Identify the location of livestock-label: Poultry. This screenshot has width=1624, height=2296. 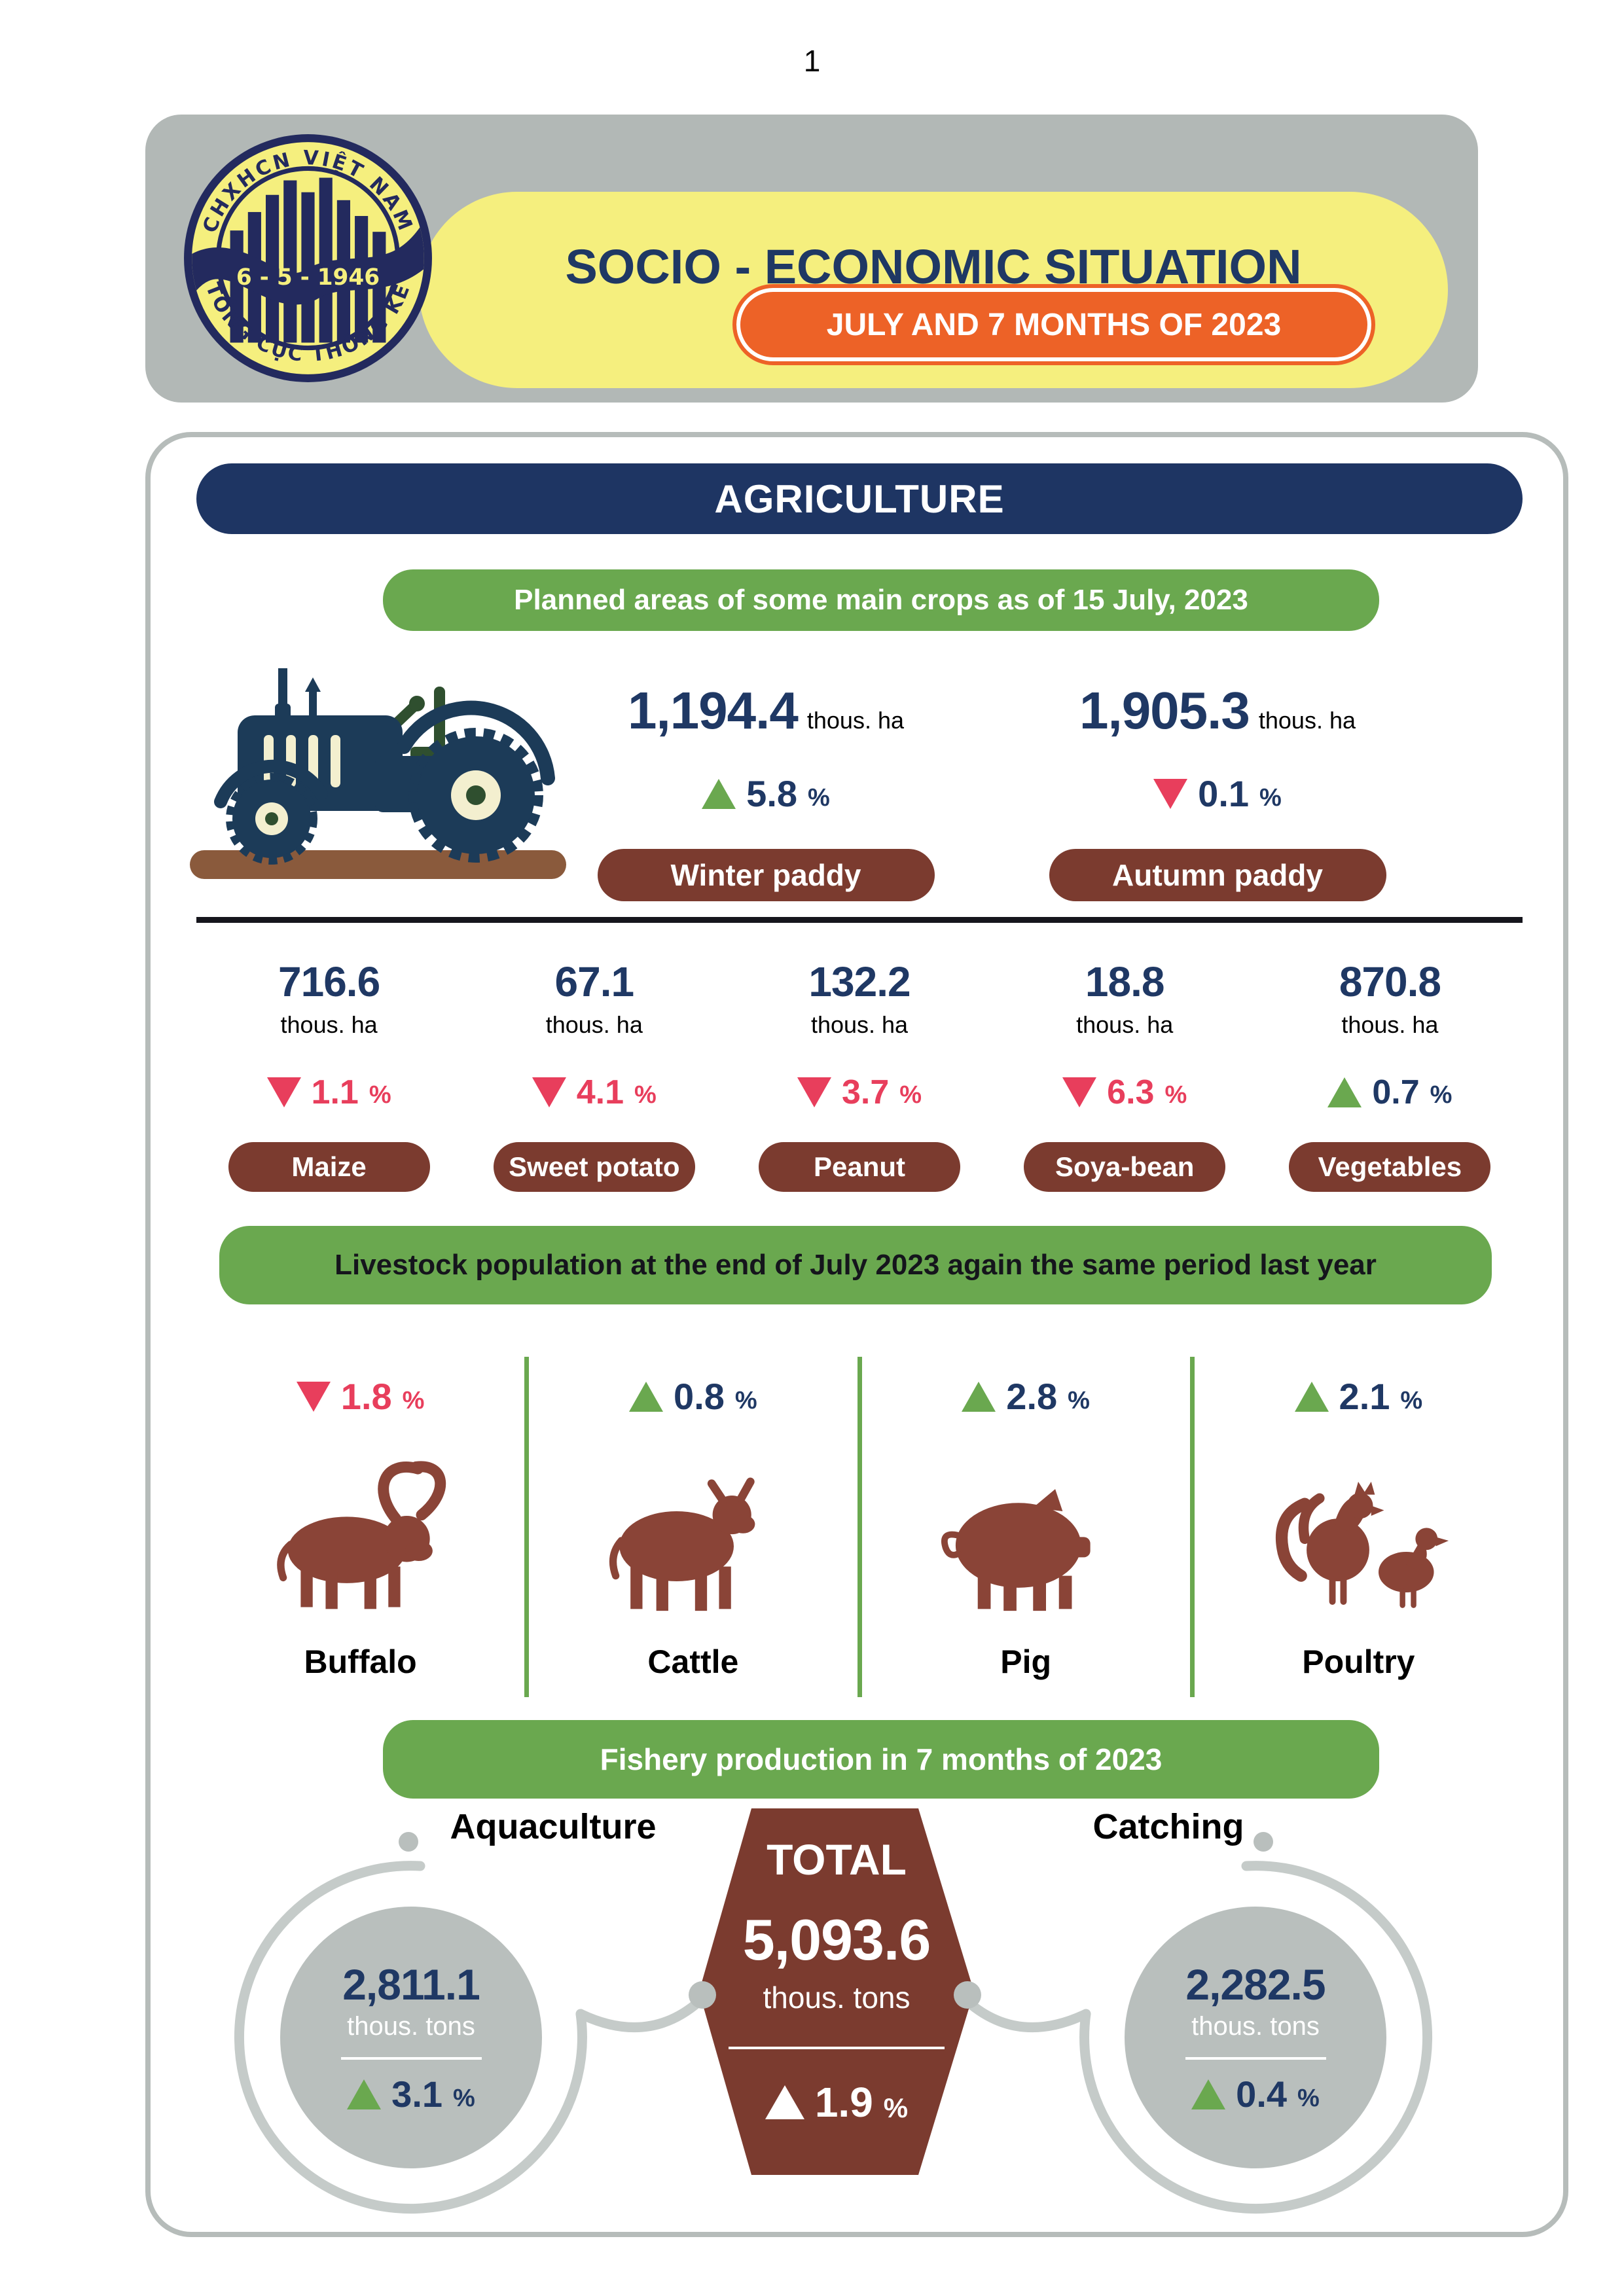
(1358, 1661).